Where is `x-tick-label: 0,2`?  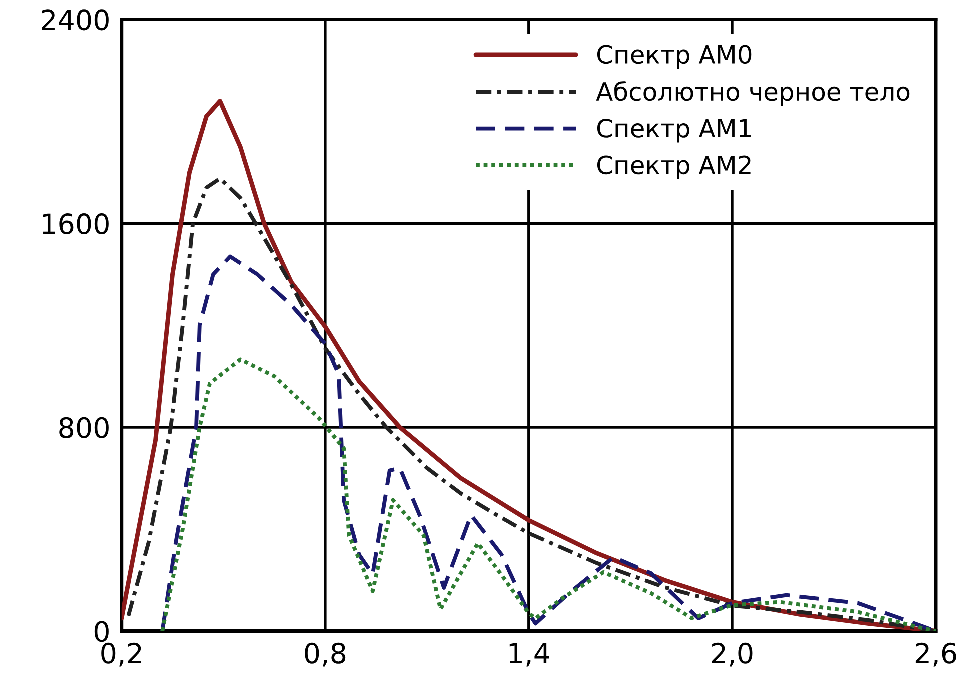 x-tick-label: 0,2 is located at coordinates (122, 654).